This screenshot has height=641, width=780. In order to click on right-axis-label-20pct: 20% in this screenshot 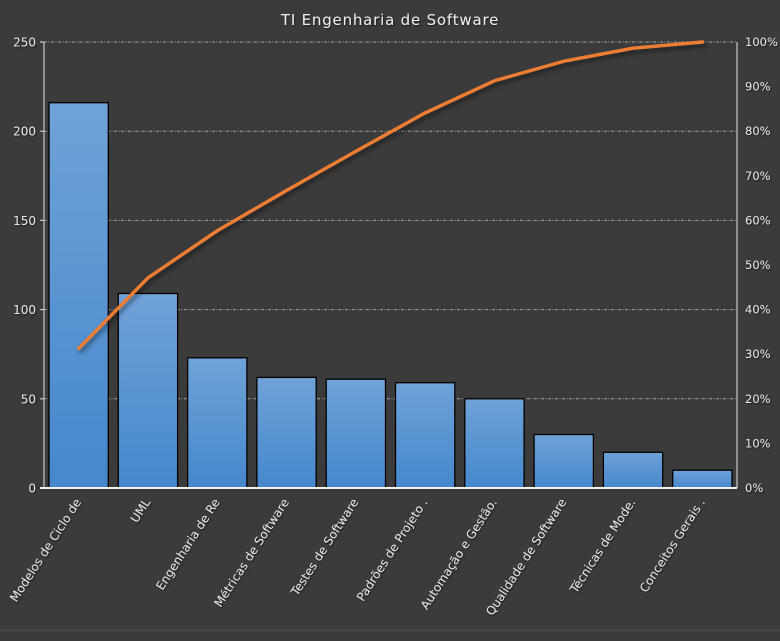, I will do `click(758, 399)`.